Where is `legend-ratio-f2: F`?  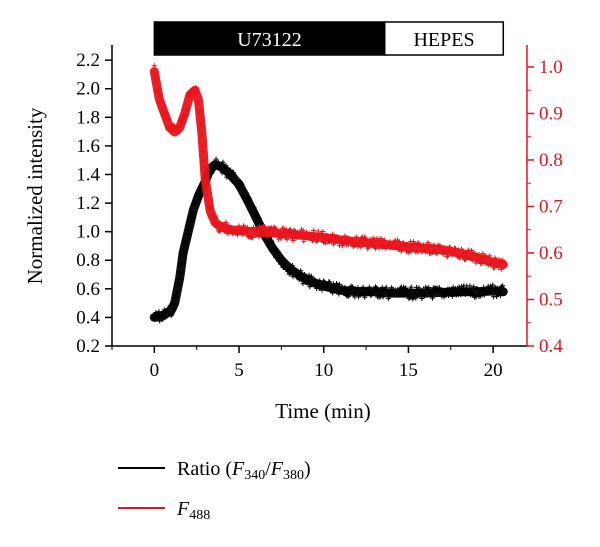 legend-ratio-f2: F is located at coordinates (277, 469).